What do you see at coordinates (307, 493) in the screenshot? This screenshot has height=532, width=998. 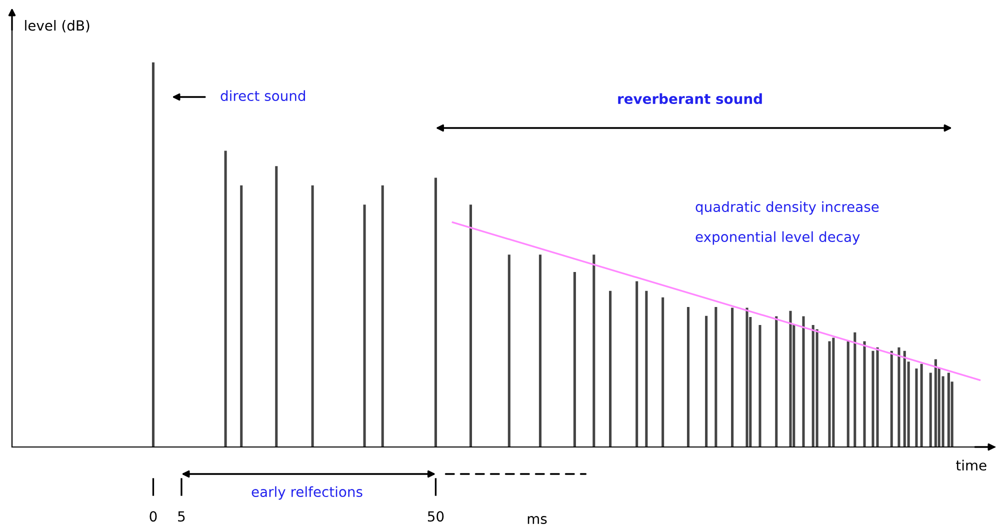 I see `text: early relfections` at bounding box center [307, 493].